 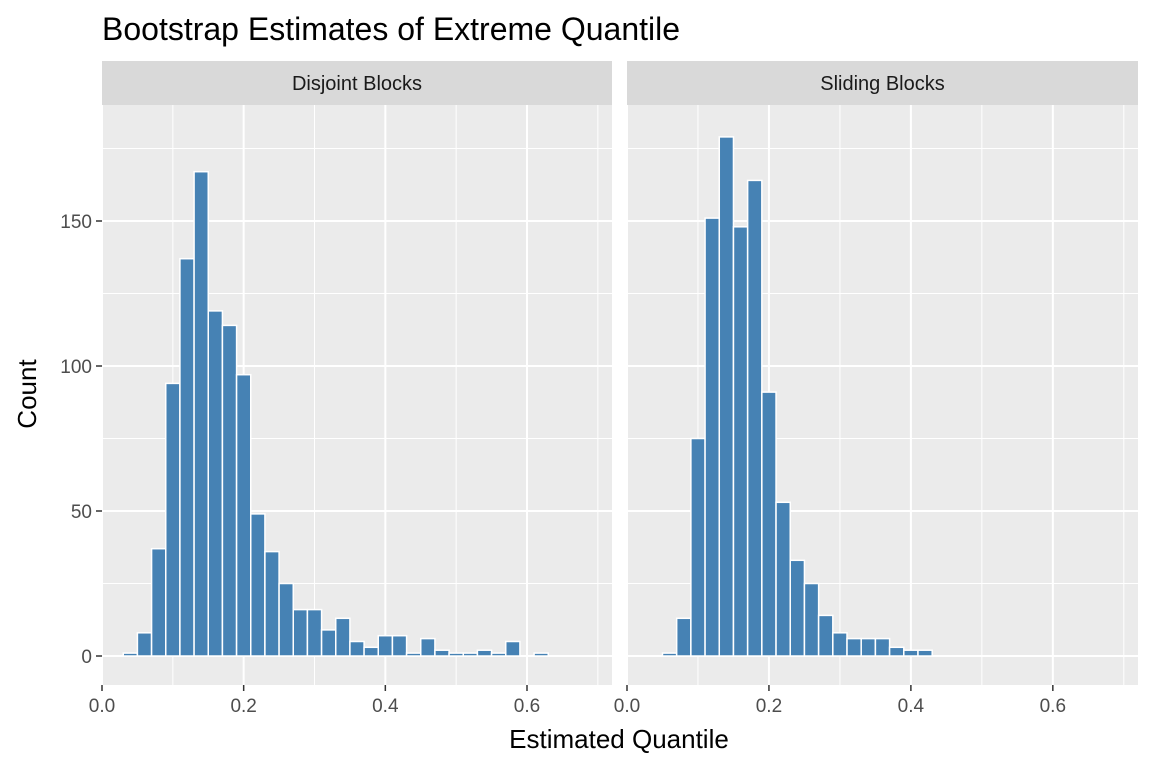 I want to click on y-axis-title: Count, so click(x=27, y=394).